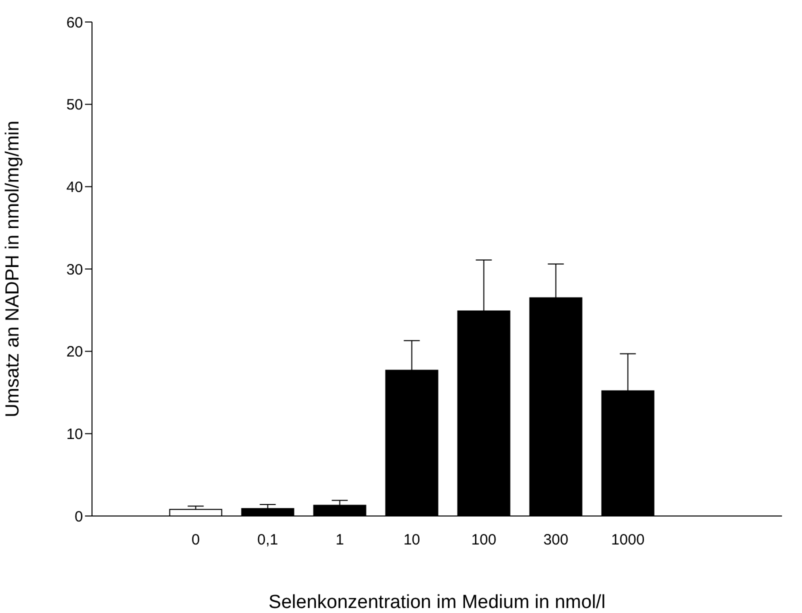  Describe the element at coordinates (411, 540) in the screenshot. I see `x-tick-label: 10` at that location.